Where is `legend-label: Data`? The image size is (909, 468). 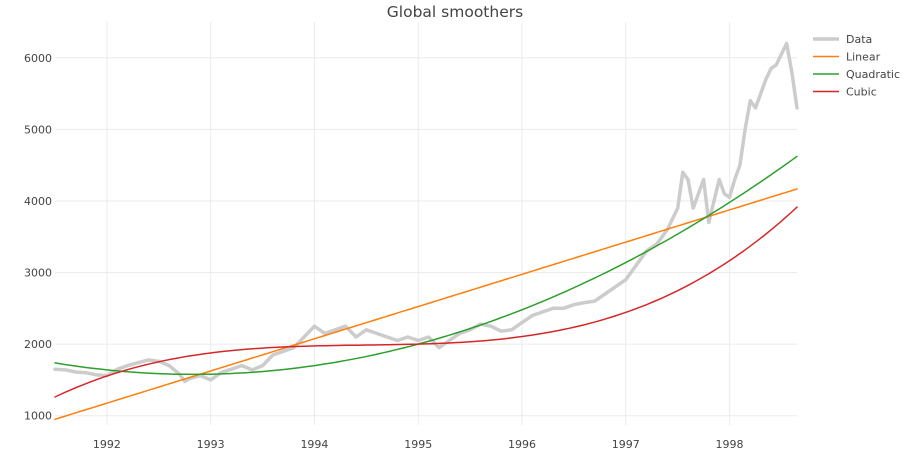 legend-label: Data is located at coordinates (859, 39).